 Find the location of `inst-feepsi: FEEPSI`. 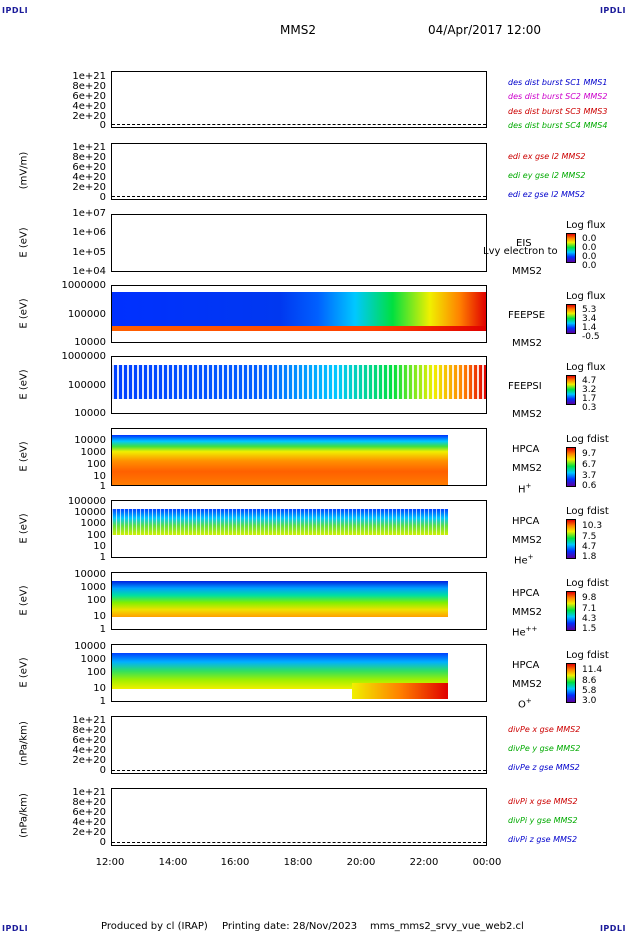

inst-feepsi: FEEPSI is located at coordinates (525, 386).